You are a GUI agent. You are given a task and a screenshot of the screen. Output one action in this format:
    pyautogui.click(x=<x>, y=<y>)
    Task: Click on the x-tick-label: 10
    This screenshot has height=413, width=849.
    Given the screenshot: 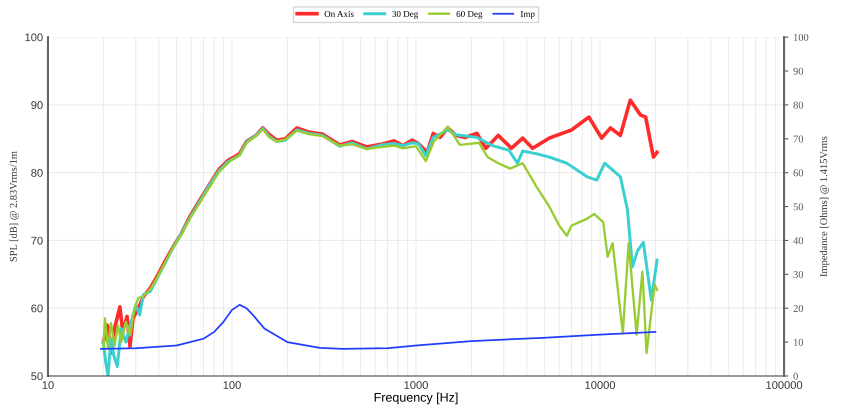 What is the action you would take?
    pyautogui.click(x=48, y=385)
    